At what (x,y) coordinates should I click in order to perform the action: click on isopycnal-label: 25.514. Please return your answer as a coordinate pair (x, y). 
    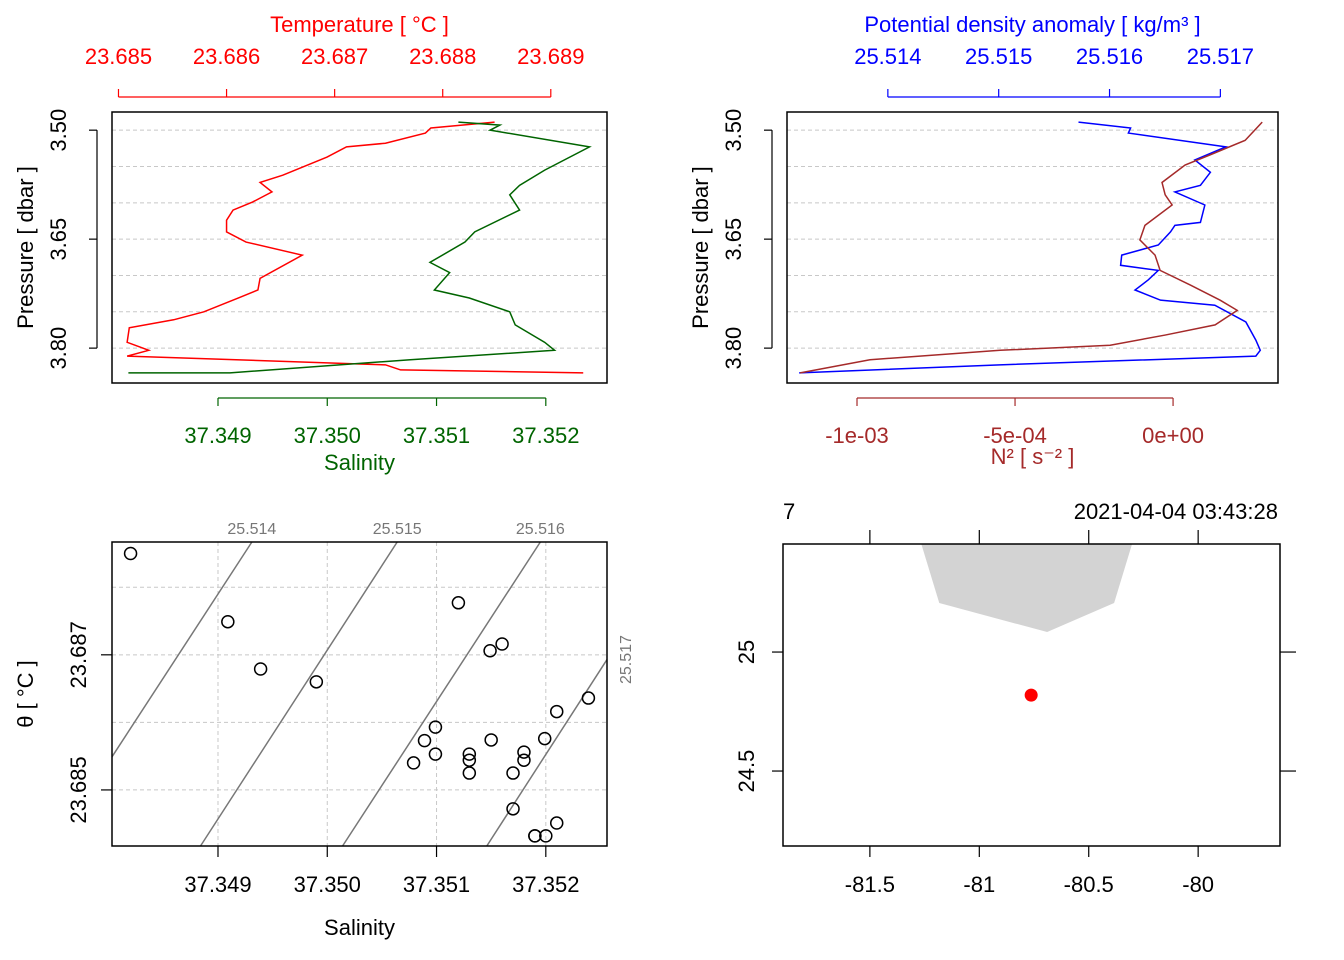
    Looking at the image, I should click on (251, 529).